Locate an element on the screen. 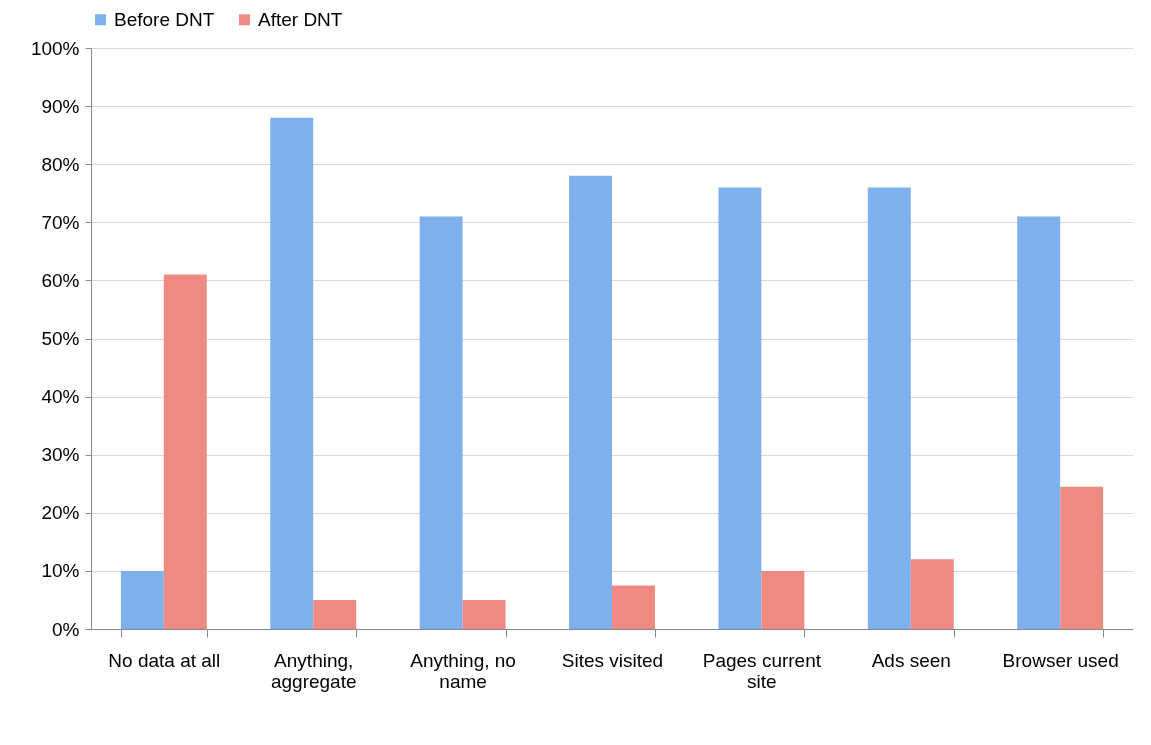 Image resolution: width=1151 pixels, height=745 pixels. y-tick-label: 90% is located at coordinates (60, 106).